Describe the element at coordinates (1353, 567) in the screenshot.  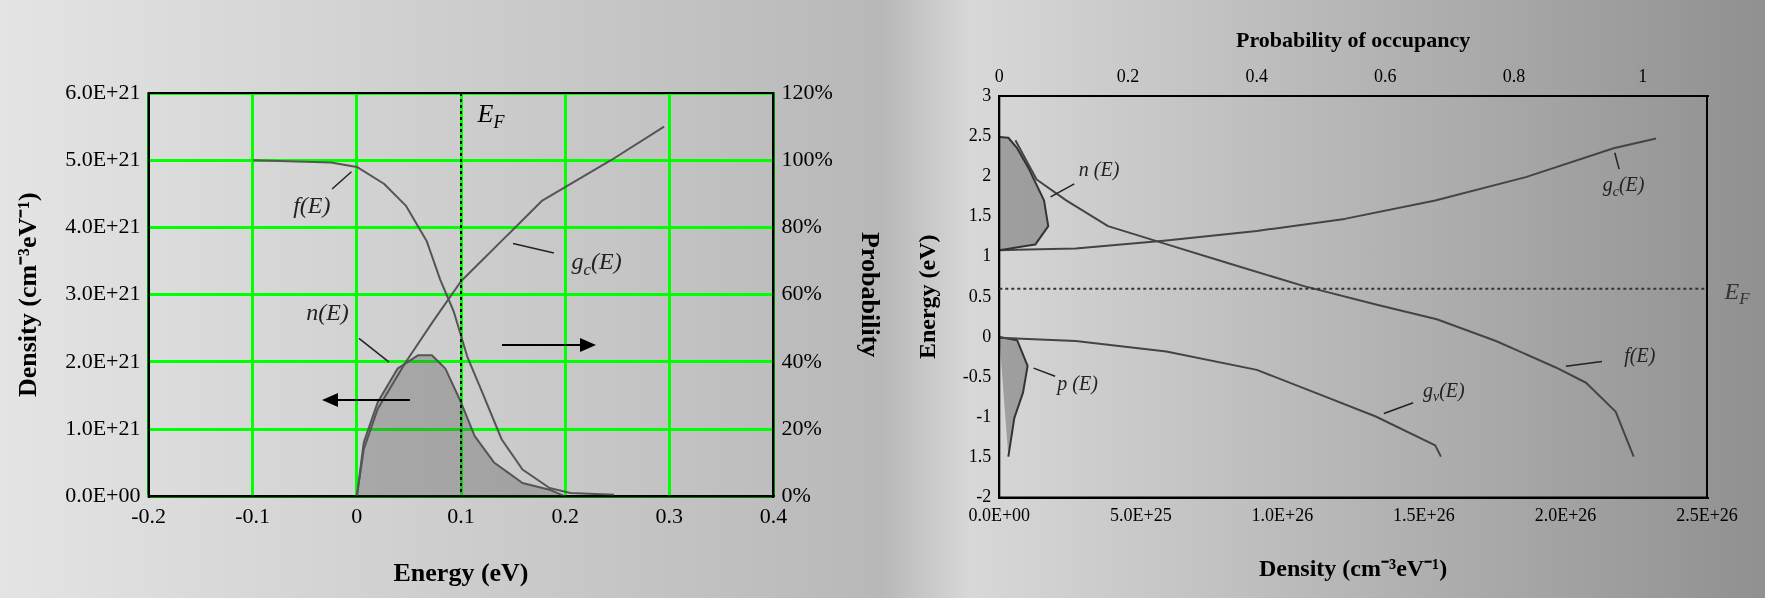
I see `x-axis-title: Density (cm⁻³eV⁻¹)` at that location.